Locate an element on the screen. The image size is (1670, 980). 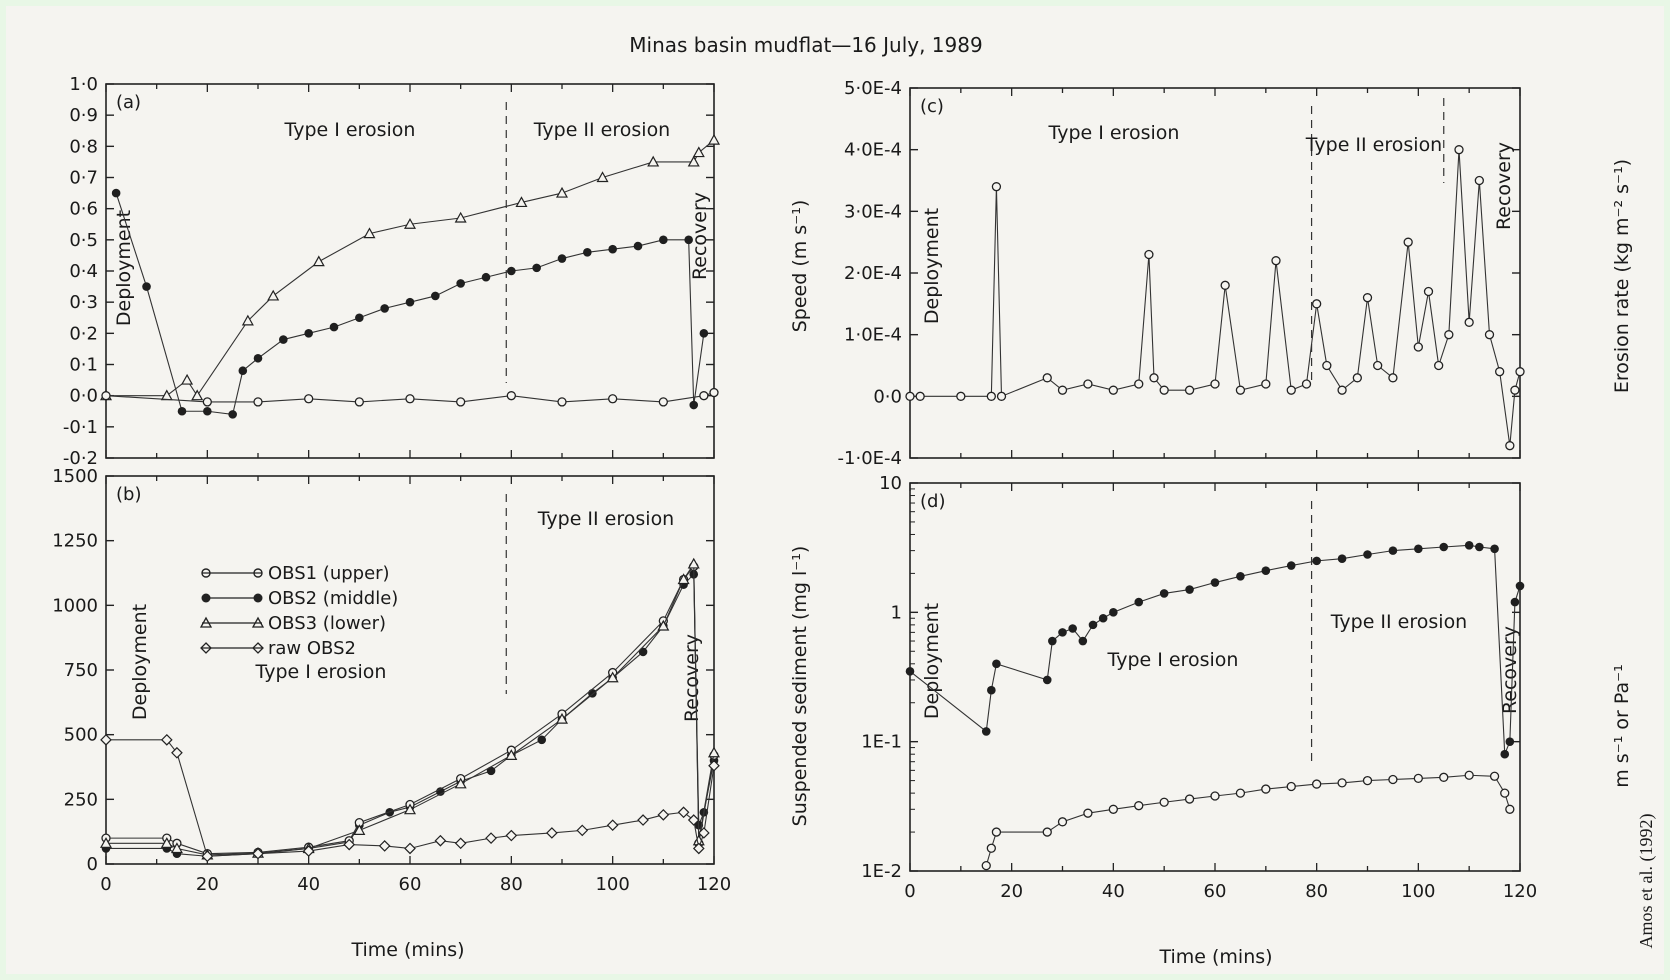
series-open-diamond is located at coordinates (410, 798).